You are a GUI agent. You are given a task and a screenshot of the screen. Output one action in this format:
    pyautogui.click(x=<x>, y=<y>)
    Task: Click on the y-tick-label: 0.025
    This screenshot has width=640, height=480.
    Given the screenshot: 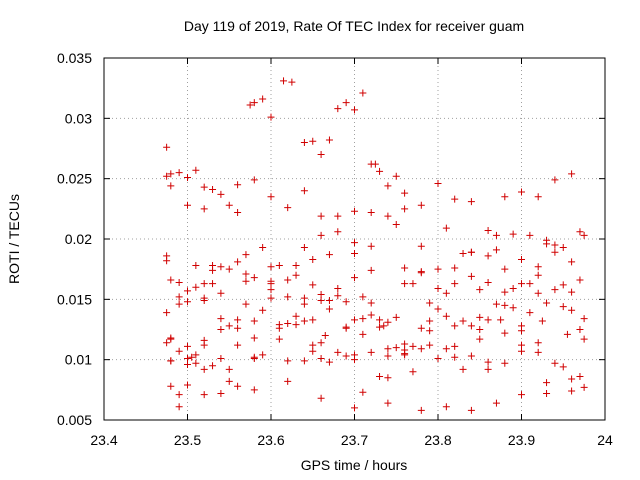 What is the action you would take?
    pyautogui.click(x=74, y=179)
    